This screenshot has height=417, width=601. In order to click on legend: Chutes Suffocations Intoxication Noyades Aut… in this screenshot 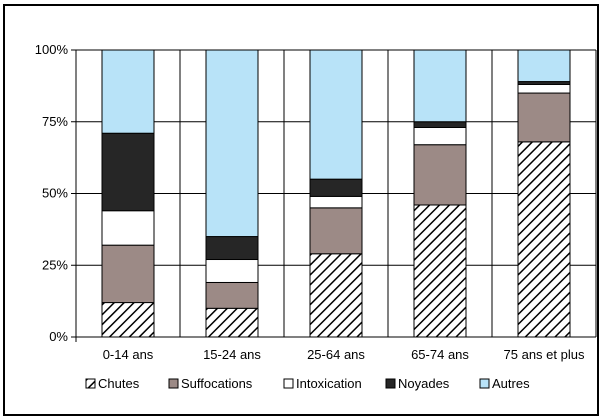, I will do `click(307, 383)`.